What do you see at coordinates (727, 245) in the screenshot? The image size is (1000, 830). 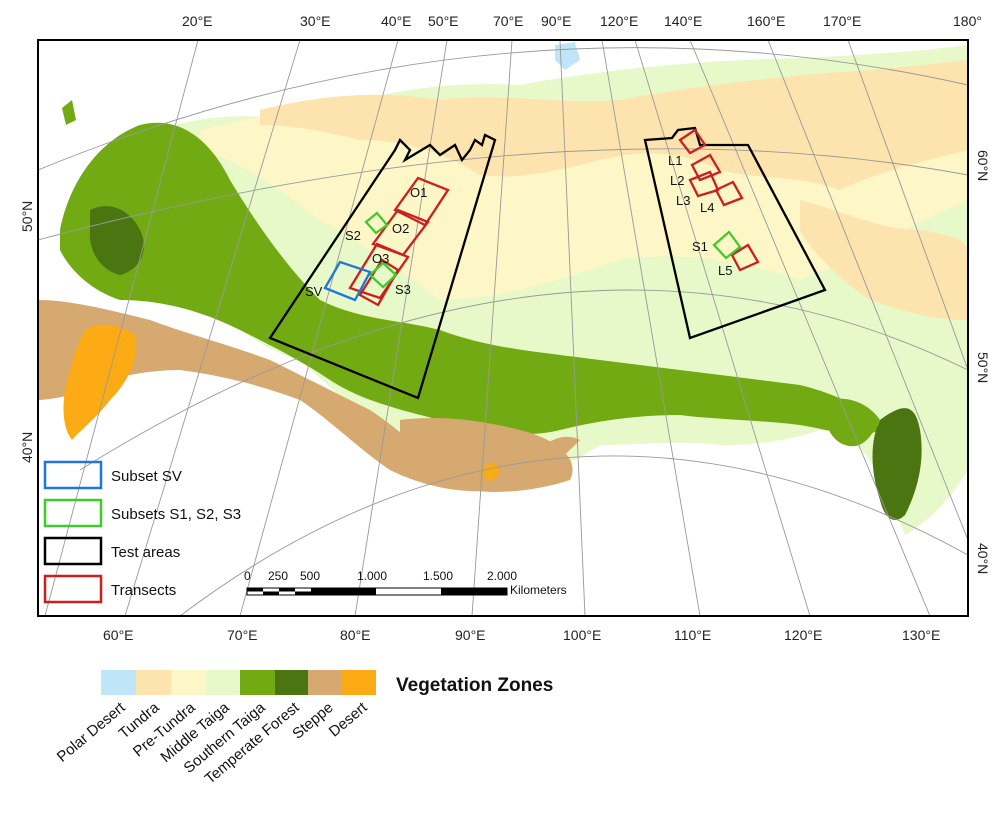 I see `subset-s1` at bounding box center [727, 245].